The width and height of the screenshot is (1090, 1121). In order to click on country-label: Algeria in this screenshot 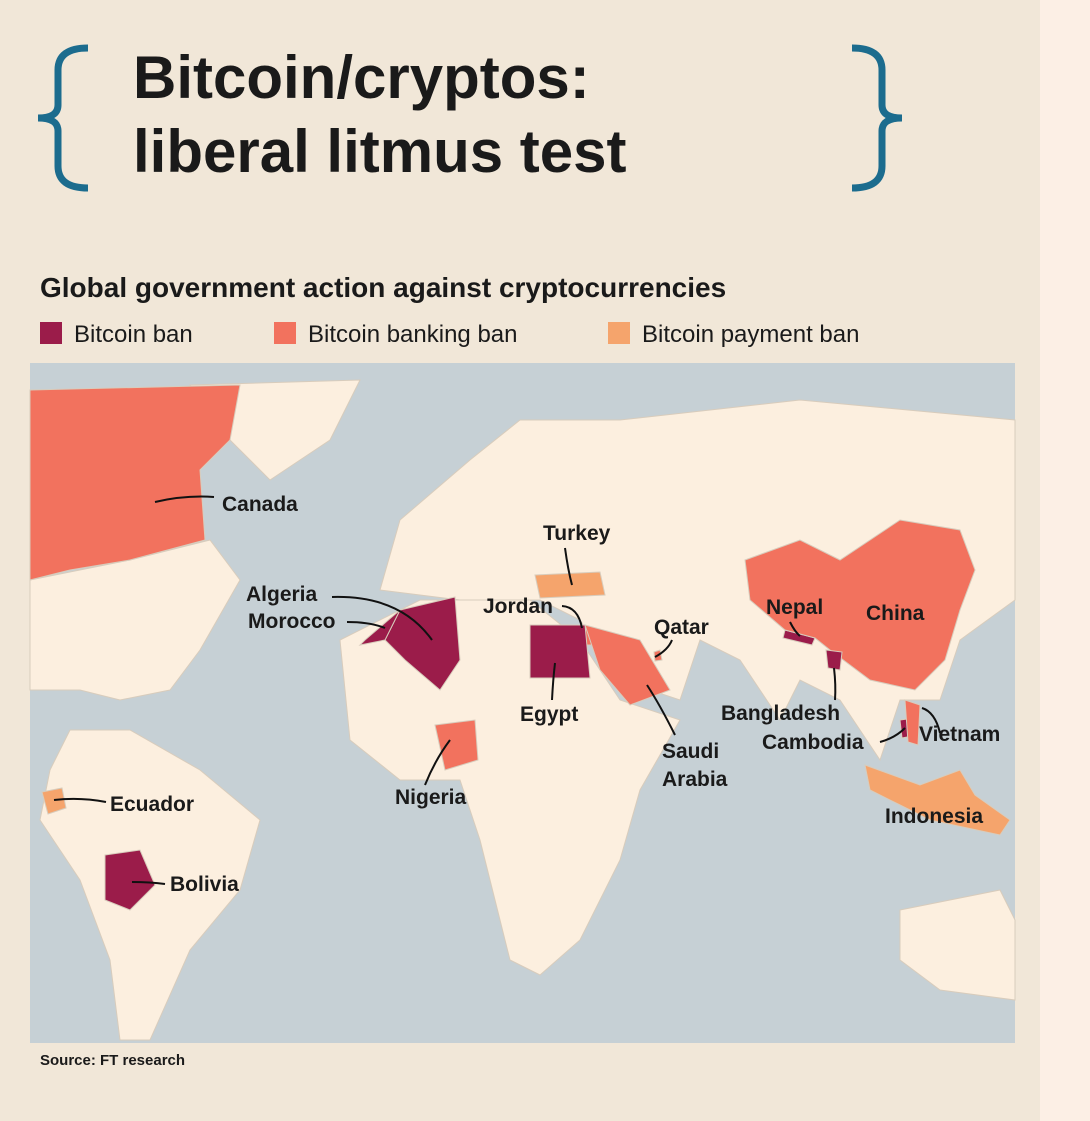, I will do `click(282, 594)`.